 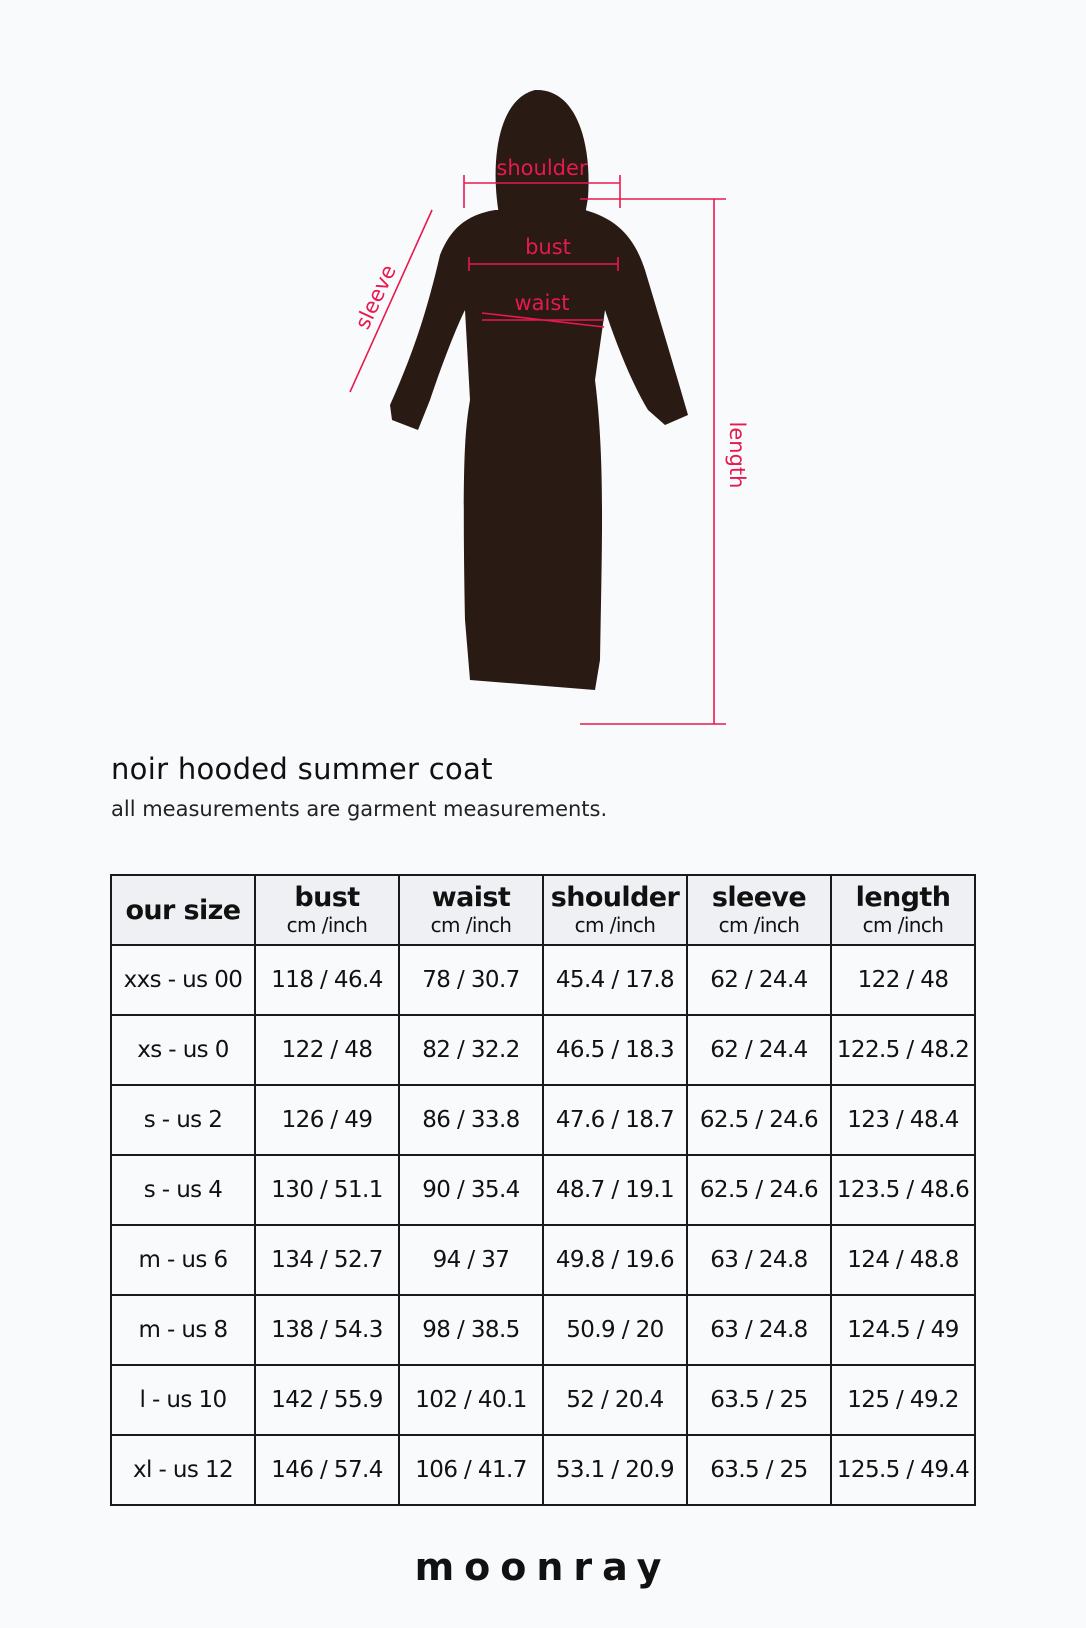 I want to click on size-cell: xxs - us 00, so click(x=183, y=980).